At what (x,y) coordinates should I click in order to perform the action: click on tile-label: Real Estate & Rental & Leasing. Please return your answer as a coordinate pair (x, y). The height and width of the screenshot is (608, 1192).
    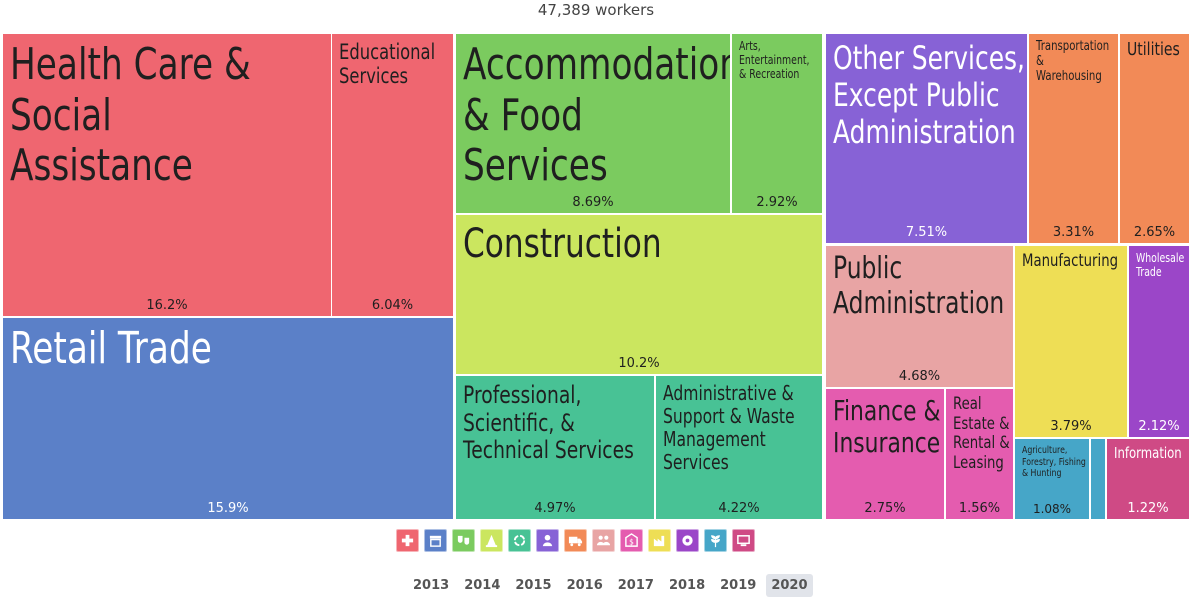
    Looking at the image, I should click on (981, 433).